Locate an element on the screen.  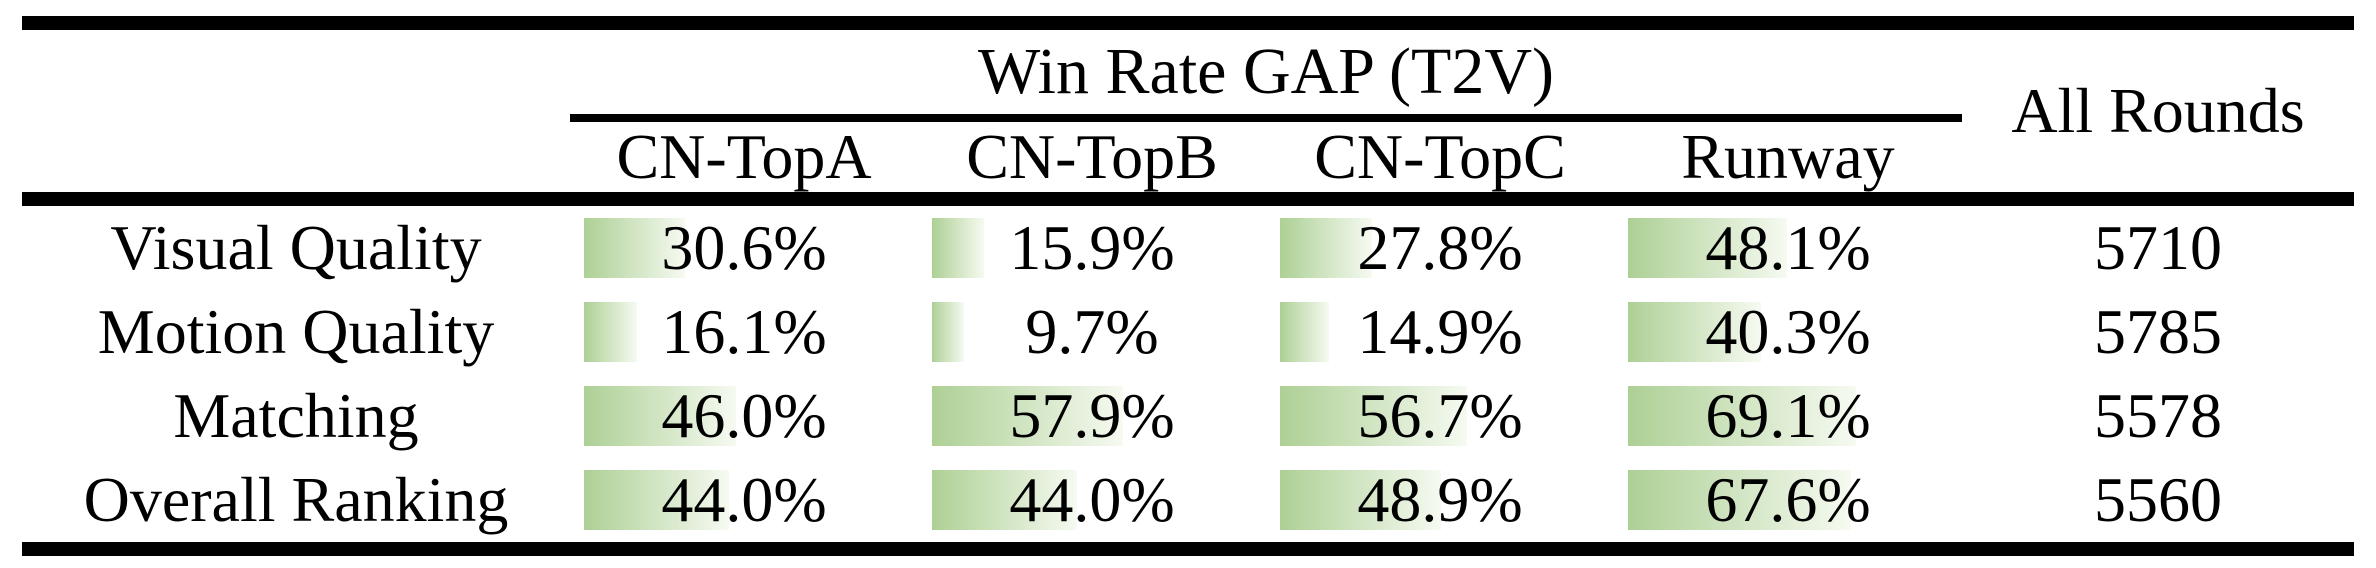
win-rate-value: 30.6% is located at coordinates (744, 247).